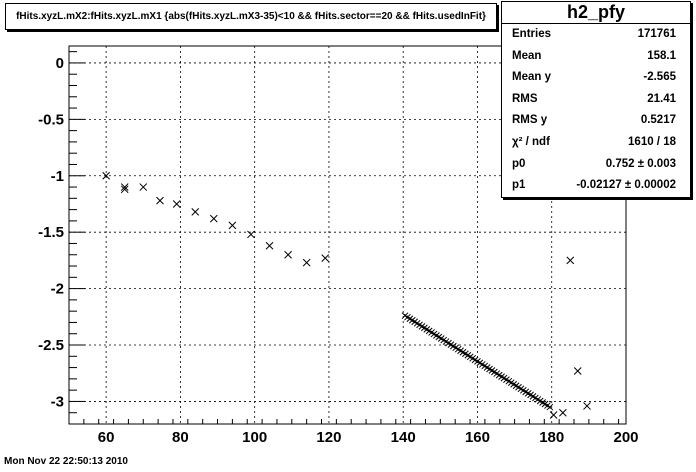  Describe the element at coordinates (531, 77) in the screenshot. I see `stats-row-label: Mean y` at that location.